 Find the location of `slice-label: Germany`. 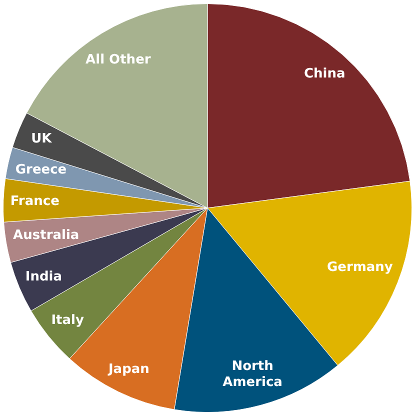

slice-label: Germany is located at coordinates (360, 268).